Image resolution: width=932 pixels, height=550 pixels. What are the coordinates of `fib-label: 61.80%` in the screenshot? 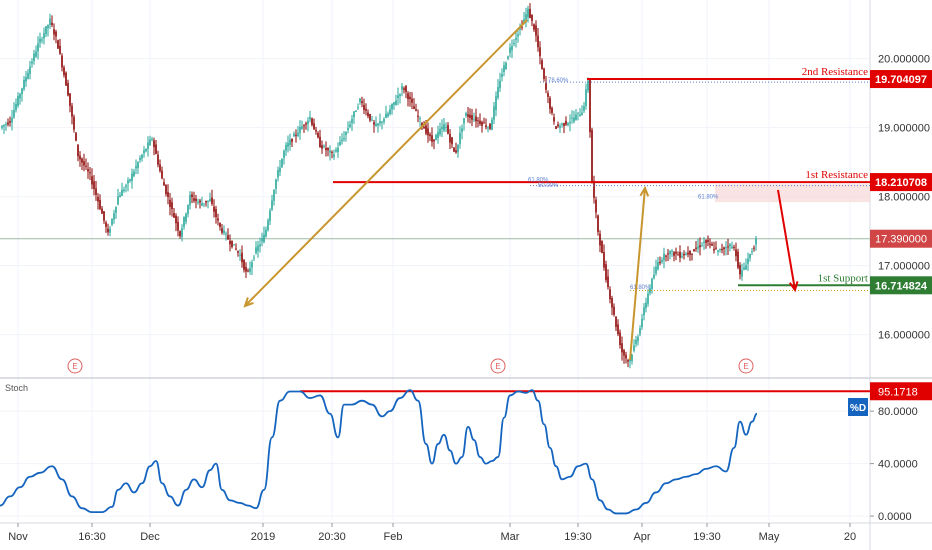 It's located at (538, 180).